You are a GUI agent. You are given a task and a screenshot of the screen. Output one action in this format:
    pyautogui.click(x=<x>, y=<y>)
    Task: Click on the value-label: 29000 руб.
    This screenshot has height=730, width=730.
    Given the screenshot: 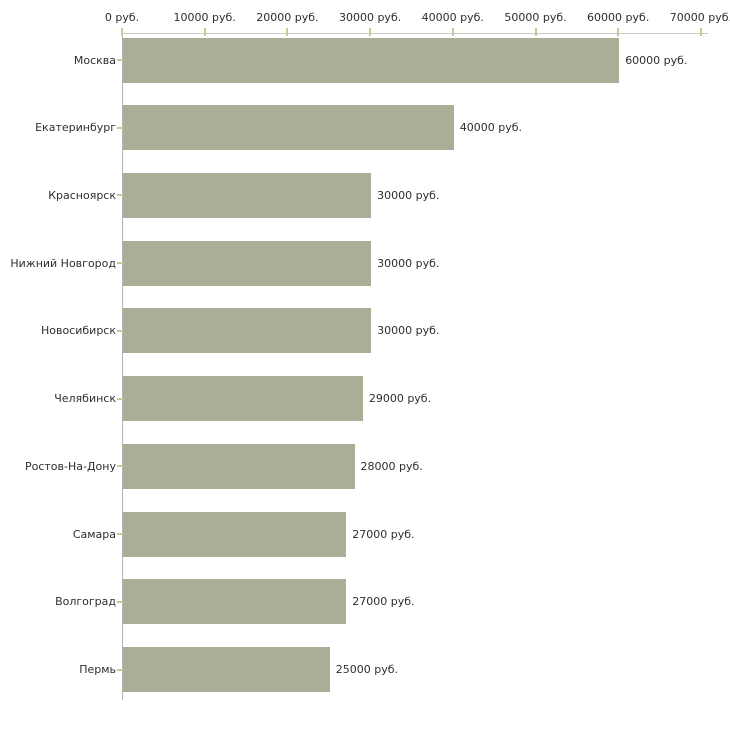 What is the action you would take?
    pyautogui.click(x=400, y=399)
    